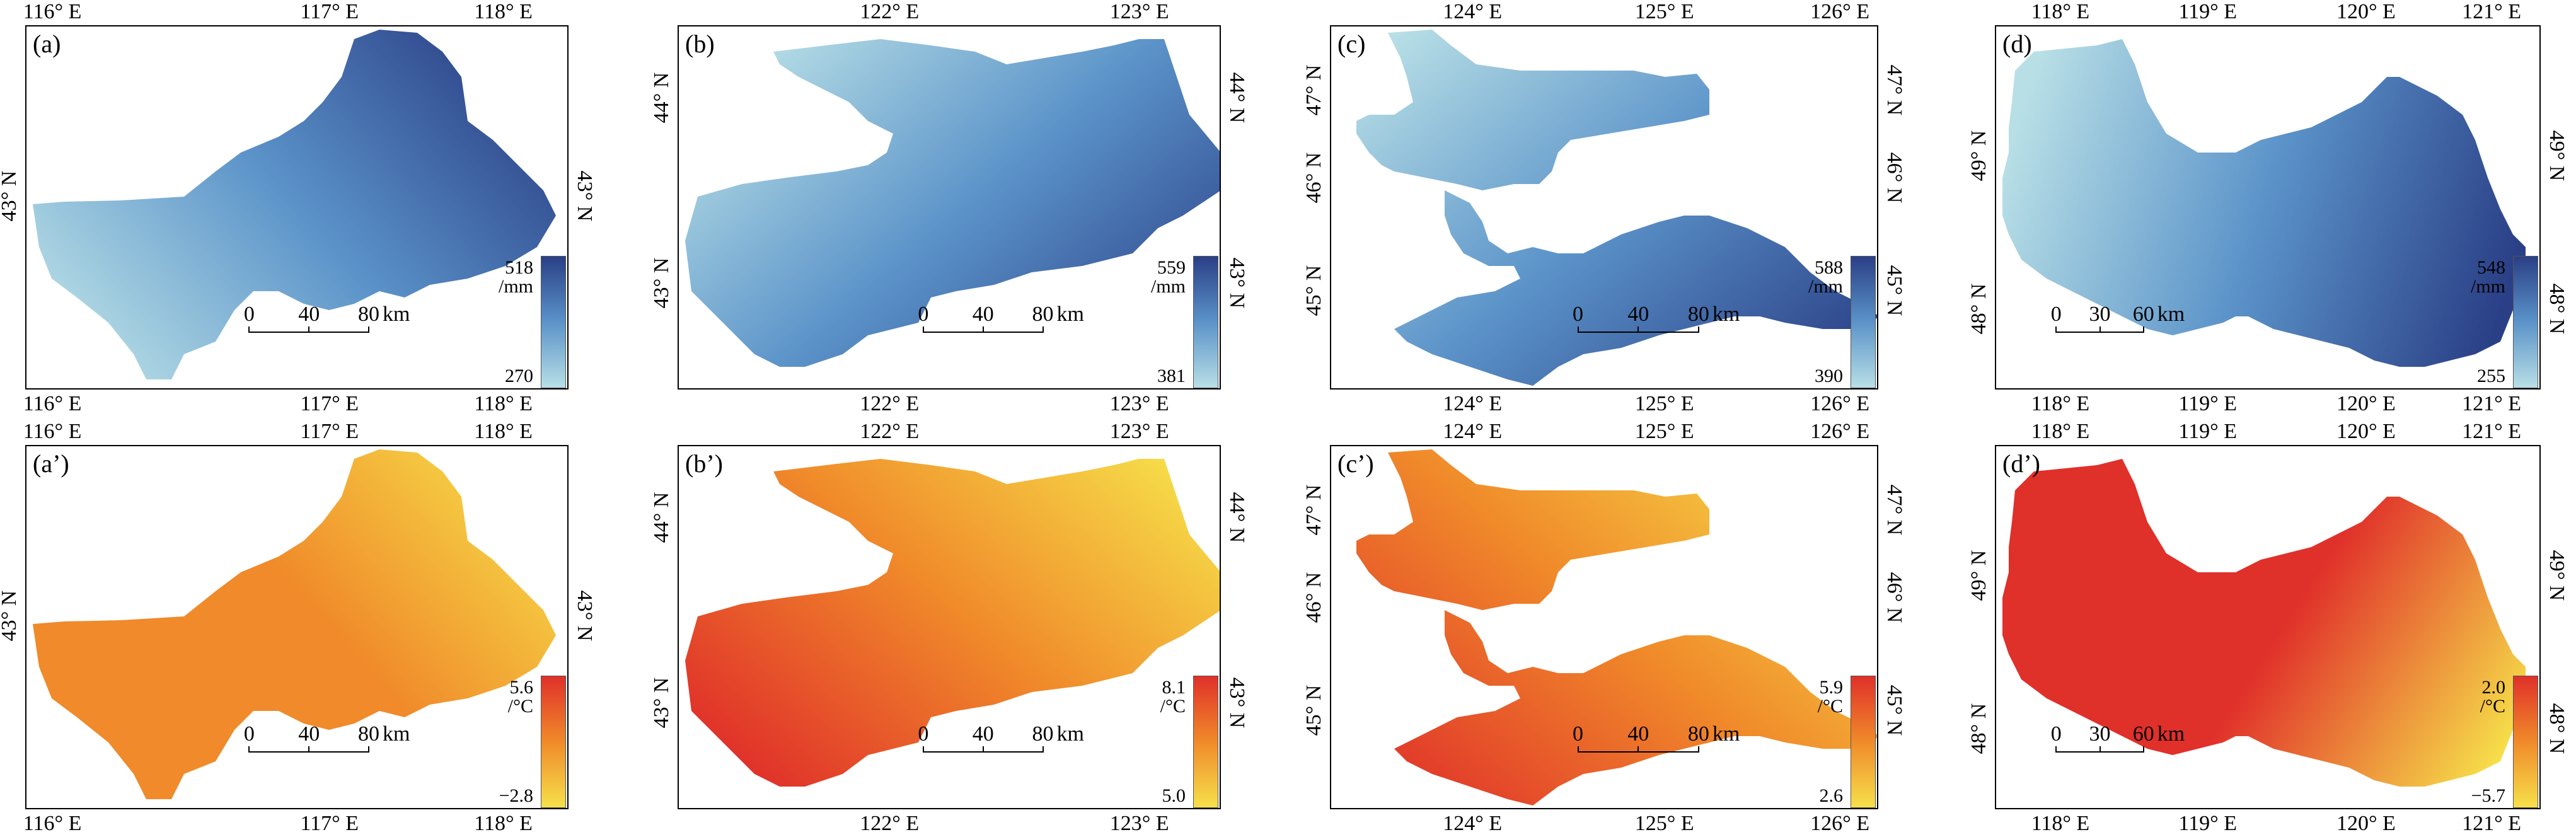 The width and height of the screenshot is (2576, 837). What do you see at coordinates (1355, 463) in the screenshot?
I see `panel-label: (c’)` at bounding box center [1355, 463].